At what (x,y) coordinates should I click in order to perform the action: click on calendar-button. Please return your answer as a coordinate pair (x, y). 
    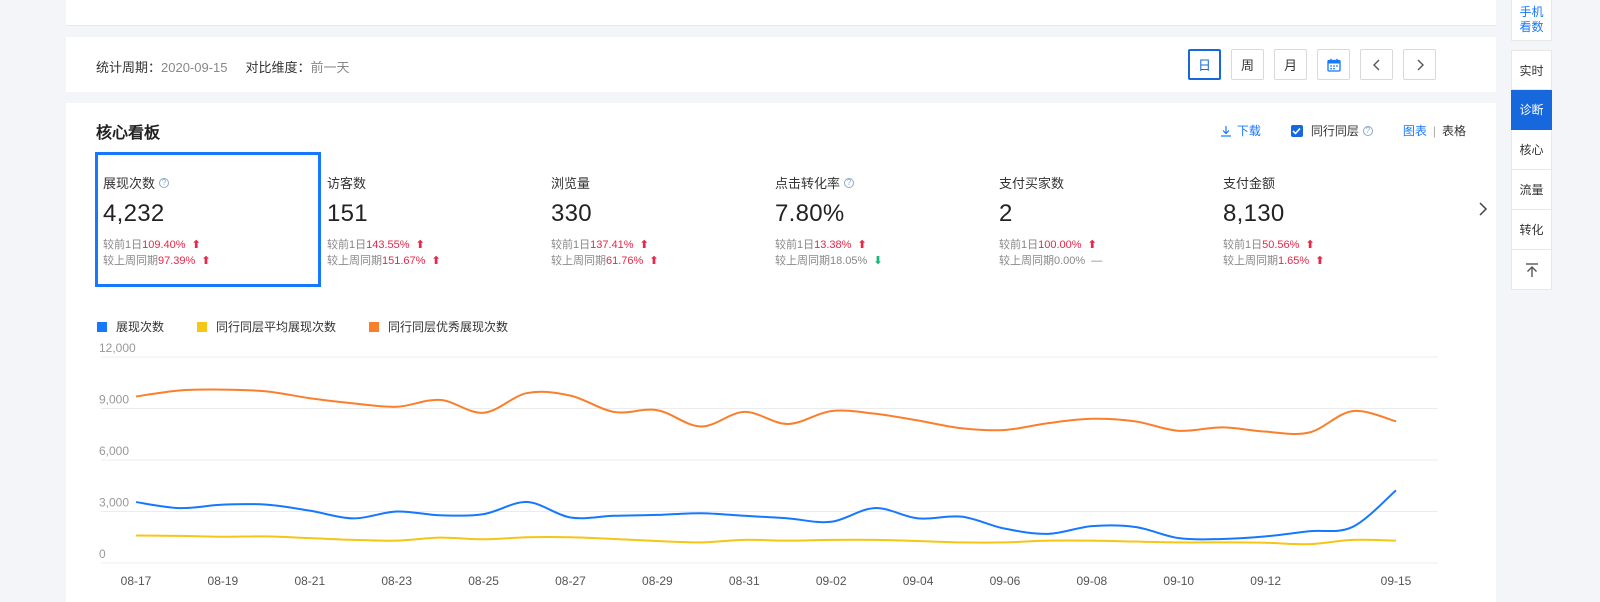
    Looking at the image, I should click on (1333, 64).